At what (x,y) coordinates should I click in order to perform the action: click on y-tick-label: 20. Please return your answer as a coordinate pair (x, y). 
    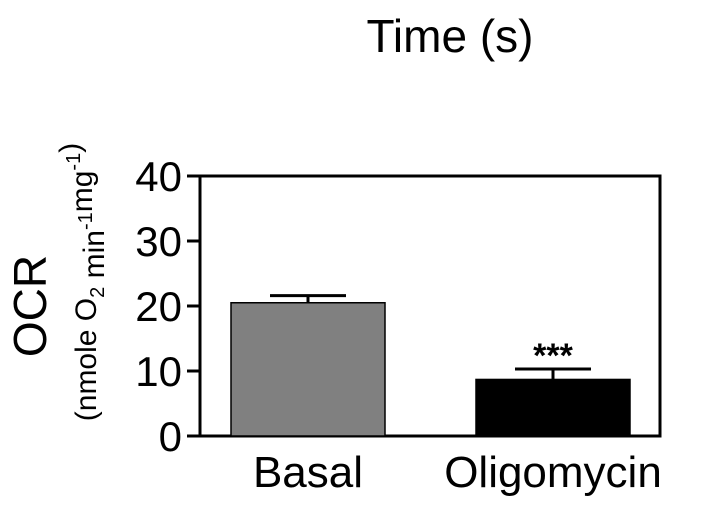
    Looking at the image, I should click on (158, 306).